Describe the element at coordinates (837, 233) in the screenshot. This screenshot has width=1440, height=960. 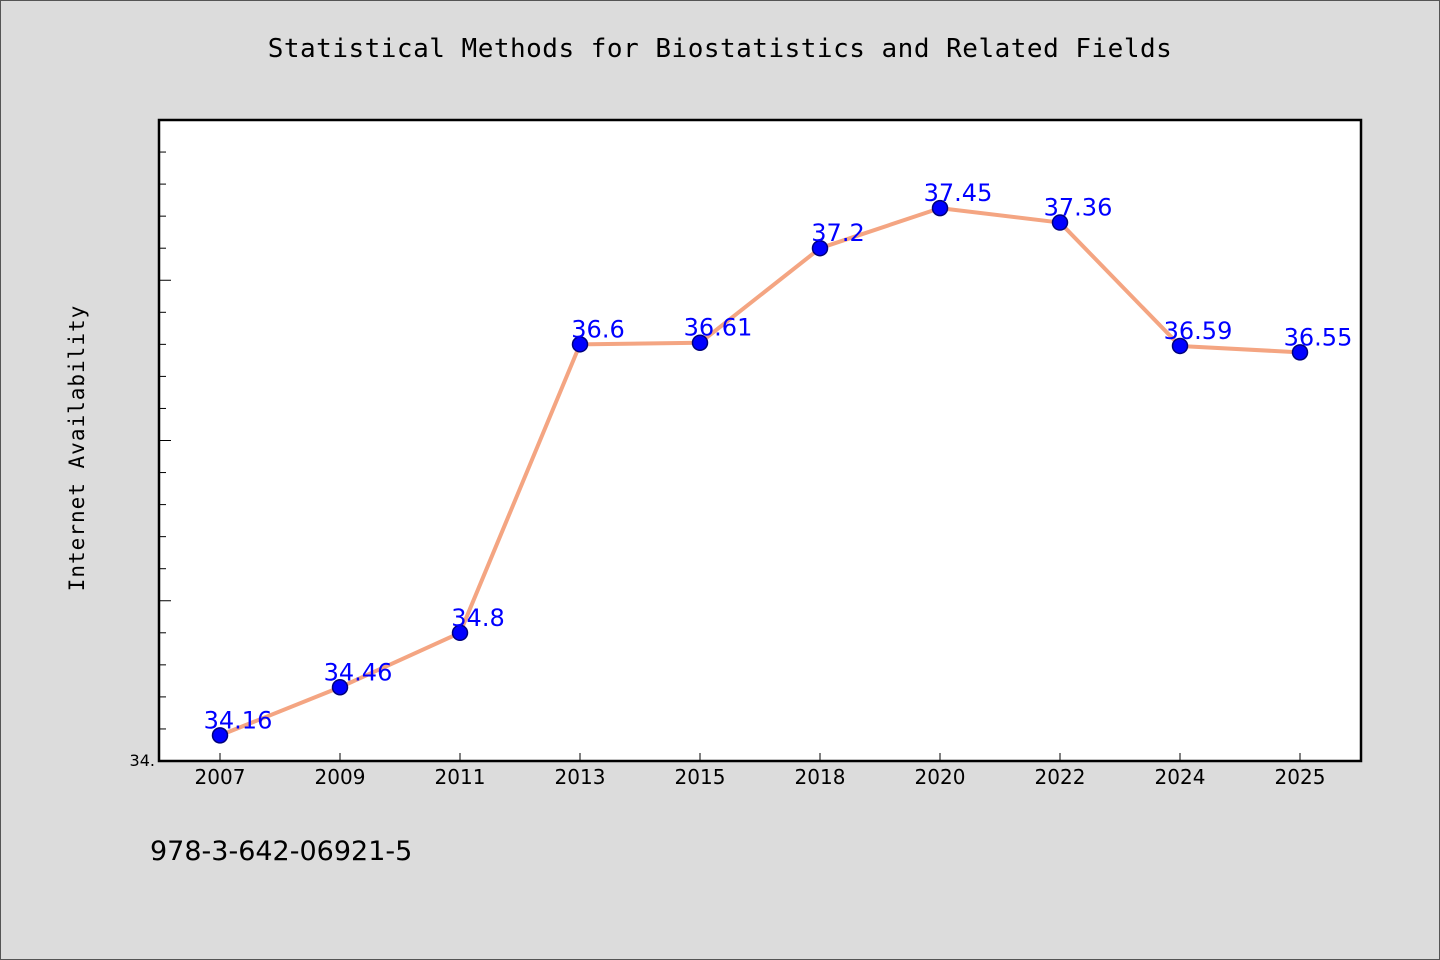
I see `data-label: 37.2` at that location.